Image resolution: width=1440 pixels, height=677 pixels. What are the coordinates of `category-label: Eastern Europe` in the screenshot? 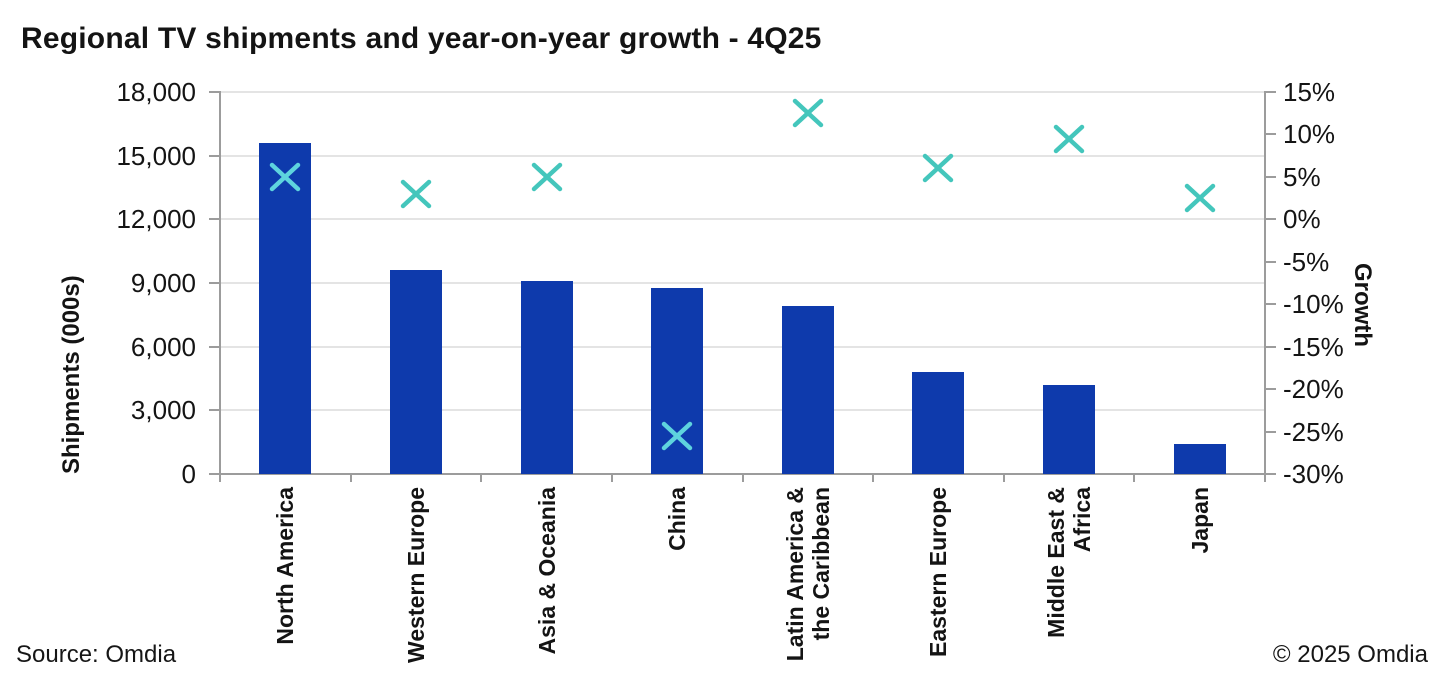 It's located at (938, 572).